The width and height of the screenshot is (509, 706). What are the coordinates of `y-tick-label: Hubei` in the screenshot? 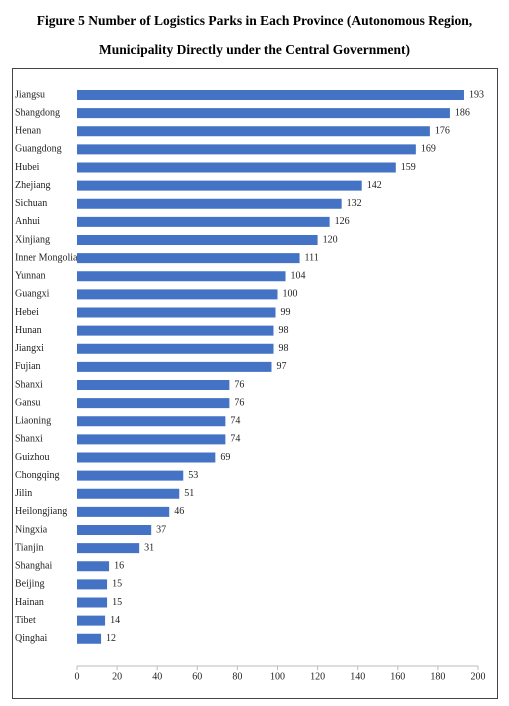 It's located at (27, 167).